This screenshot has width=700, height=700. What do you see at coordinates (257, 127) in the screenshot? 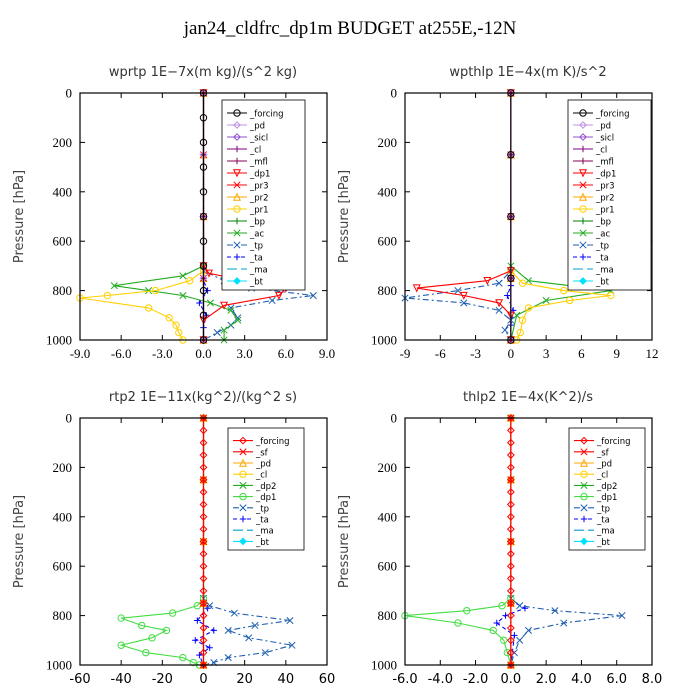
I see `legend-label: _pd` at bounding box center [257, 127].